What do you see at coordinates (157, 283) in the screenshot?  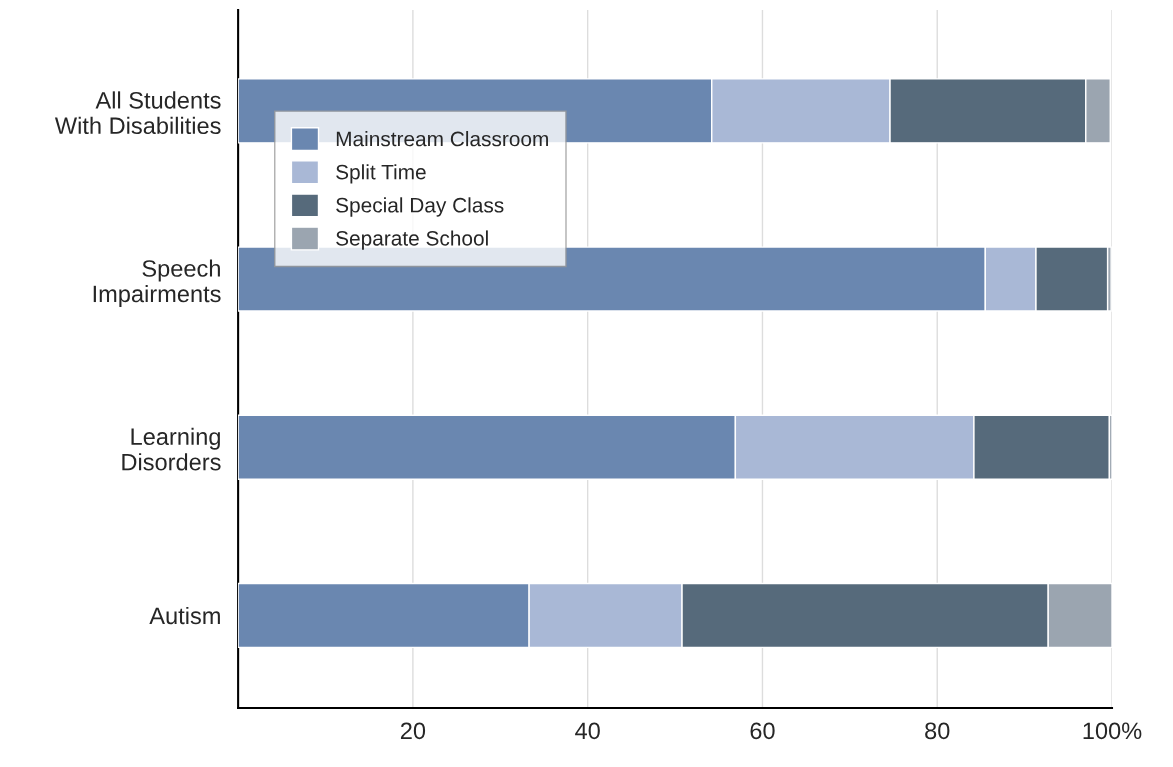 I see `y-tick-label: Speech Impairments` at bounding box center [157, 283].